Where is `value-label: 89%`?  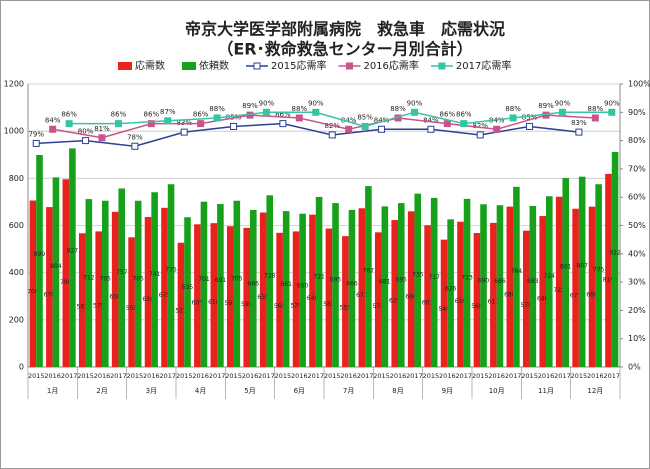 value-label: 89% is located at coordinates (546, 106).